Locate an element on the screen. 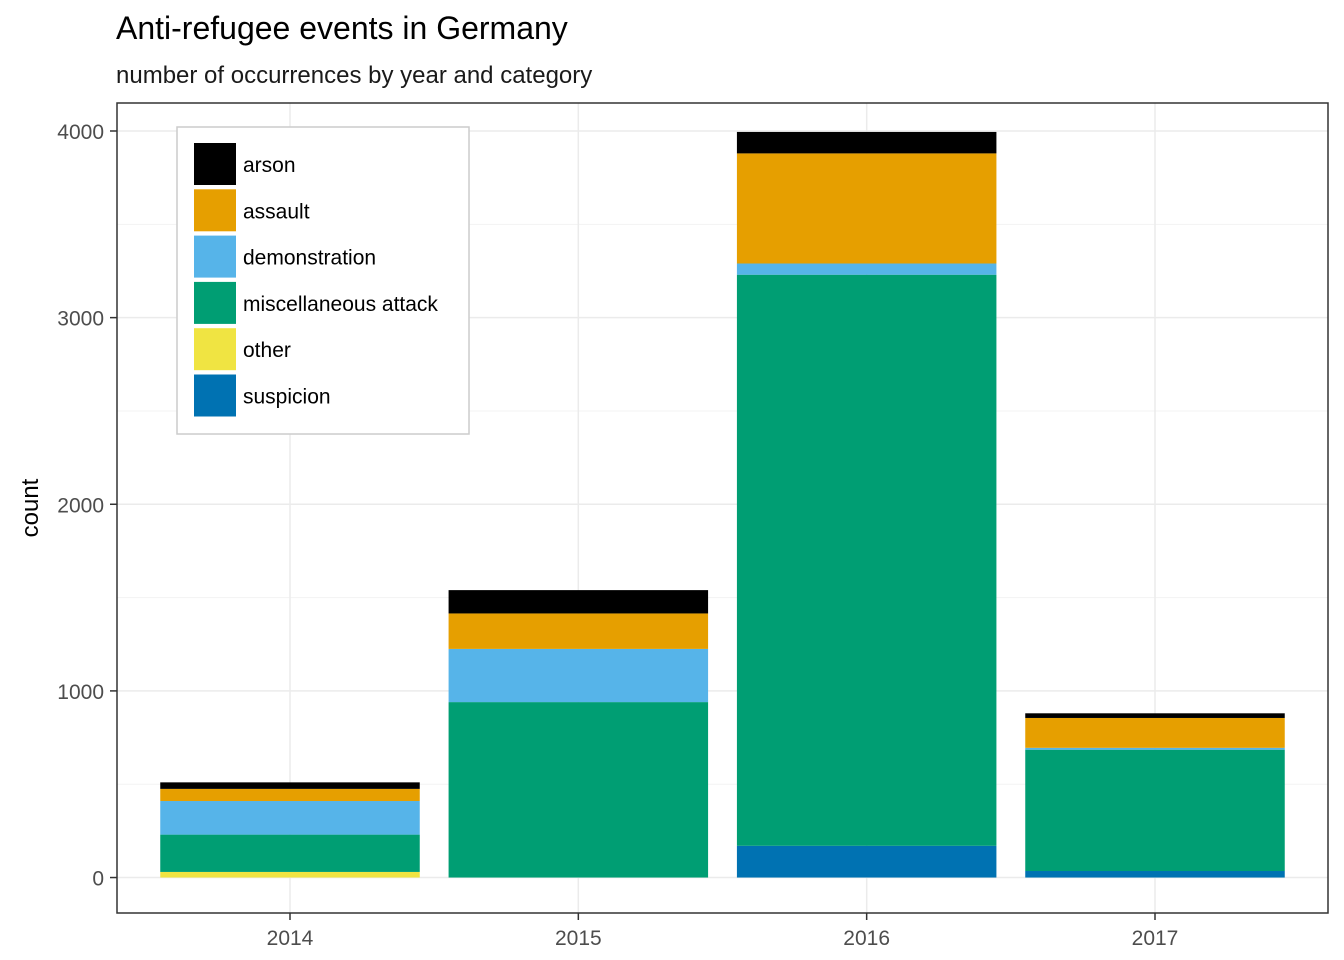 Image resolution: width=1344 pixels, height=960 pixels. legend-label-arson: arson is located at coordinates (269, 165).